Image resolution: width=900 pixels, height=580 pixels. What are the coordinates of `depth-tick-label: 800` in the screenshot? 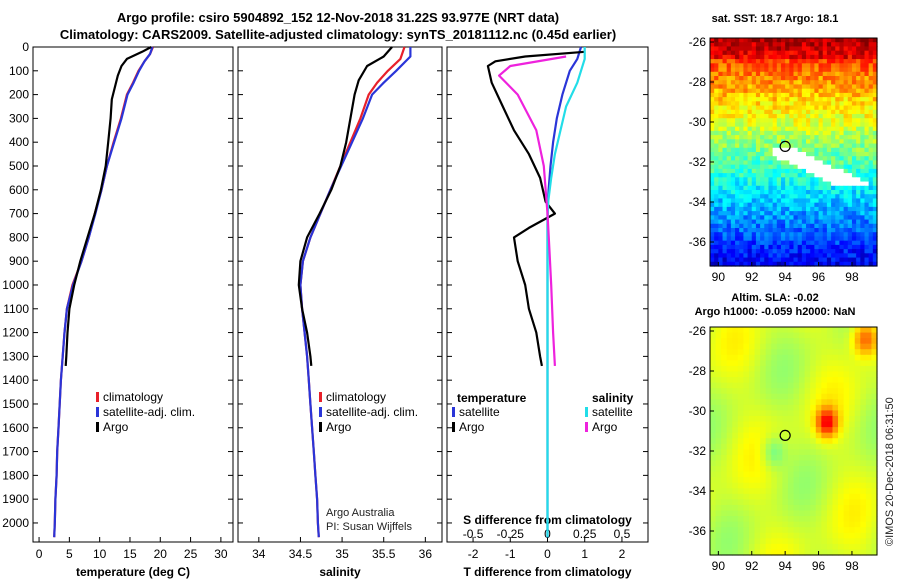 It's located at (19, 237).